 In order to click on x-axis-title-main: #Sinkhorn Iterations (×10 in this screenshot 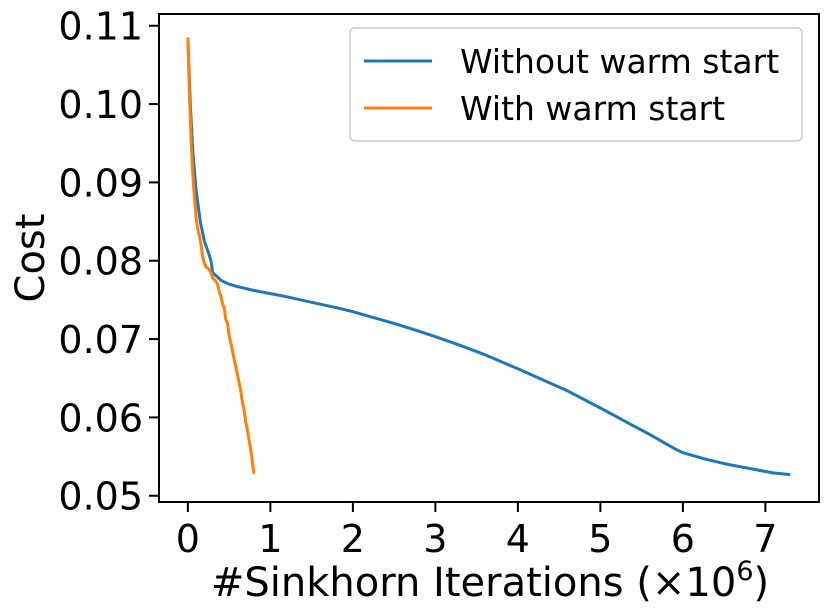, I will do `click(473, 583)`.